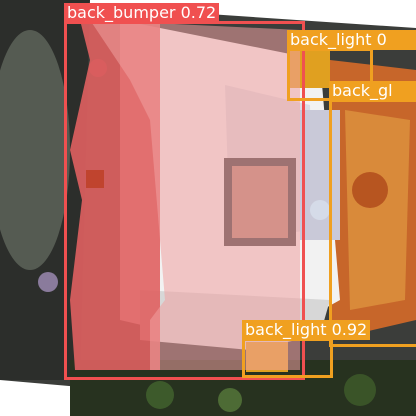 This screenshot has width=416, height=416. What do you see at coordinates (306, 330) in the screenshot?
I see `back-light-bottom-label: back_light 0.92` at bounding box center [306, 330].